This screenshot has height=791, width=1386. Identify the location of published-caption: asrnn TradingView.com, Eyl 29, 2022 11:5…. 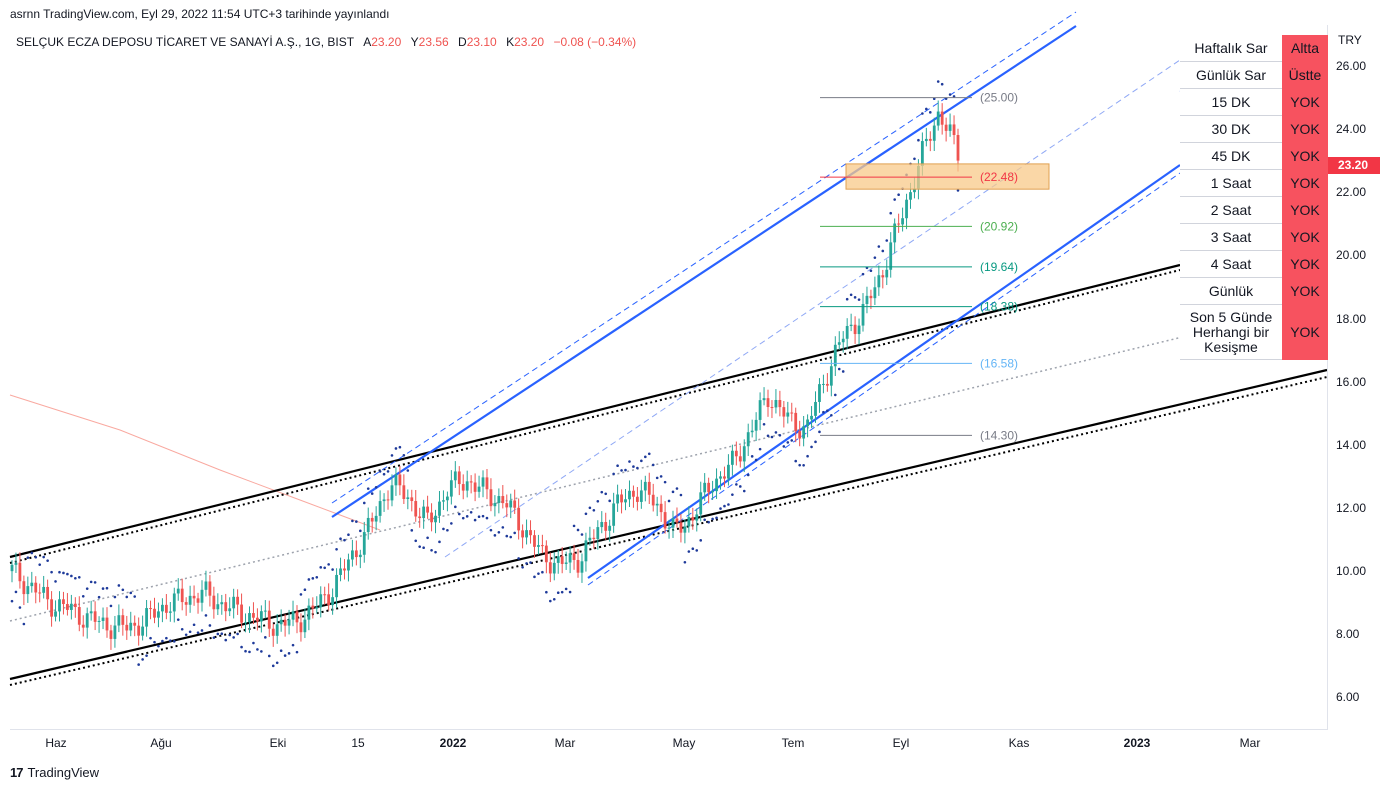
(200, 14).